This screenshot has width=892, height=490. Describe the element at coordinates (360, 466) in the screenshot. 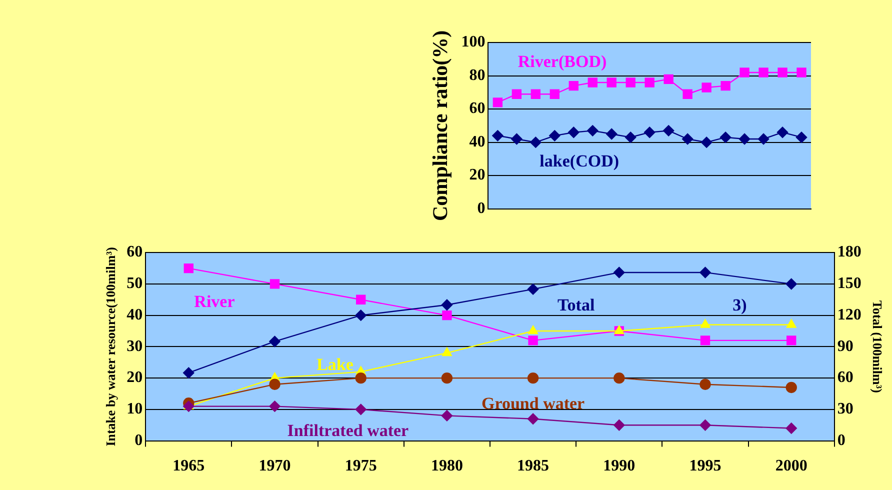

I see `x-tick-label: 1975` at that location.